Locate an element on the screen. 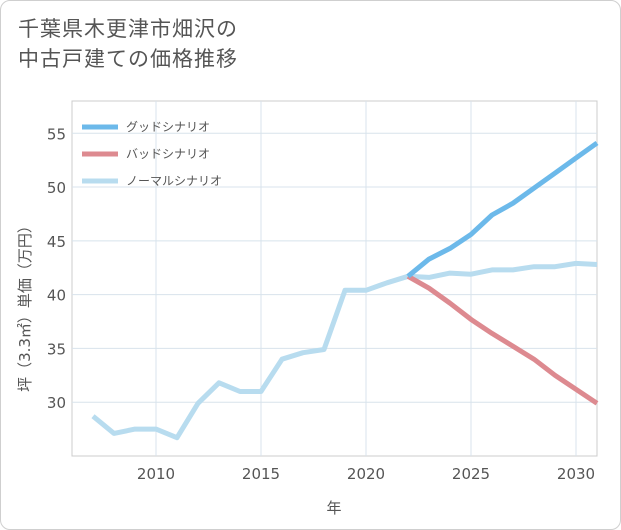 This screenshot has width=621, height=530. x-tick-labels: 2010 2015 2020 2025 2030 is located at coordinates (366, 474).